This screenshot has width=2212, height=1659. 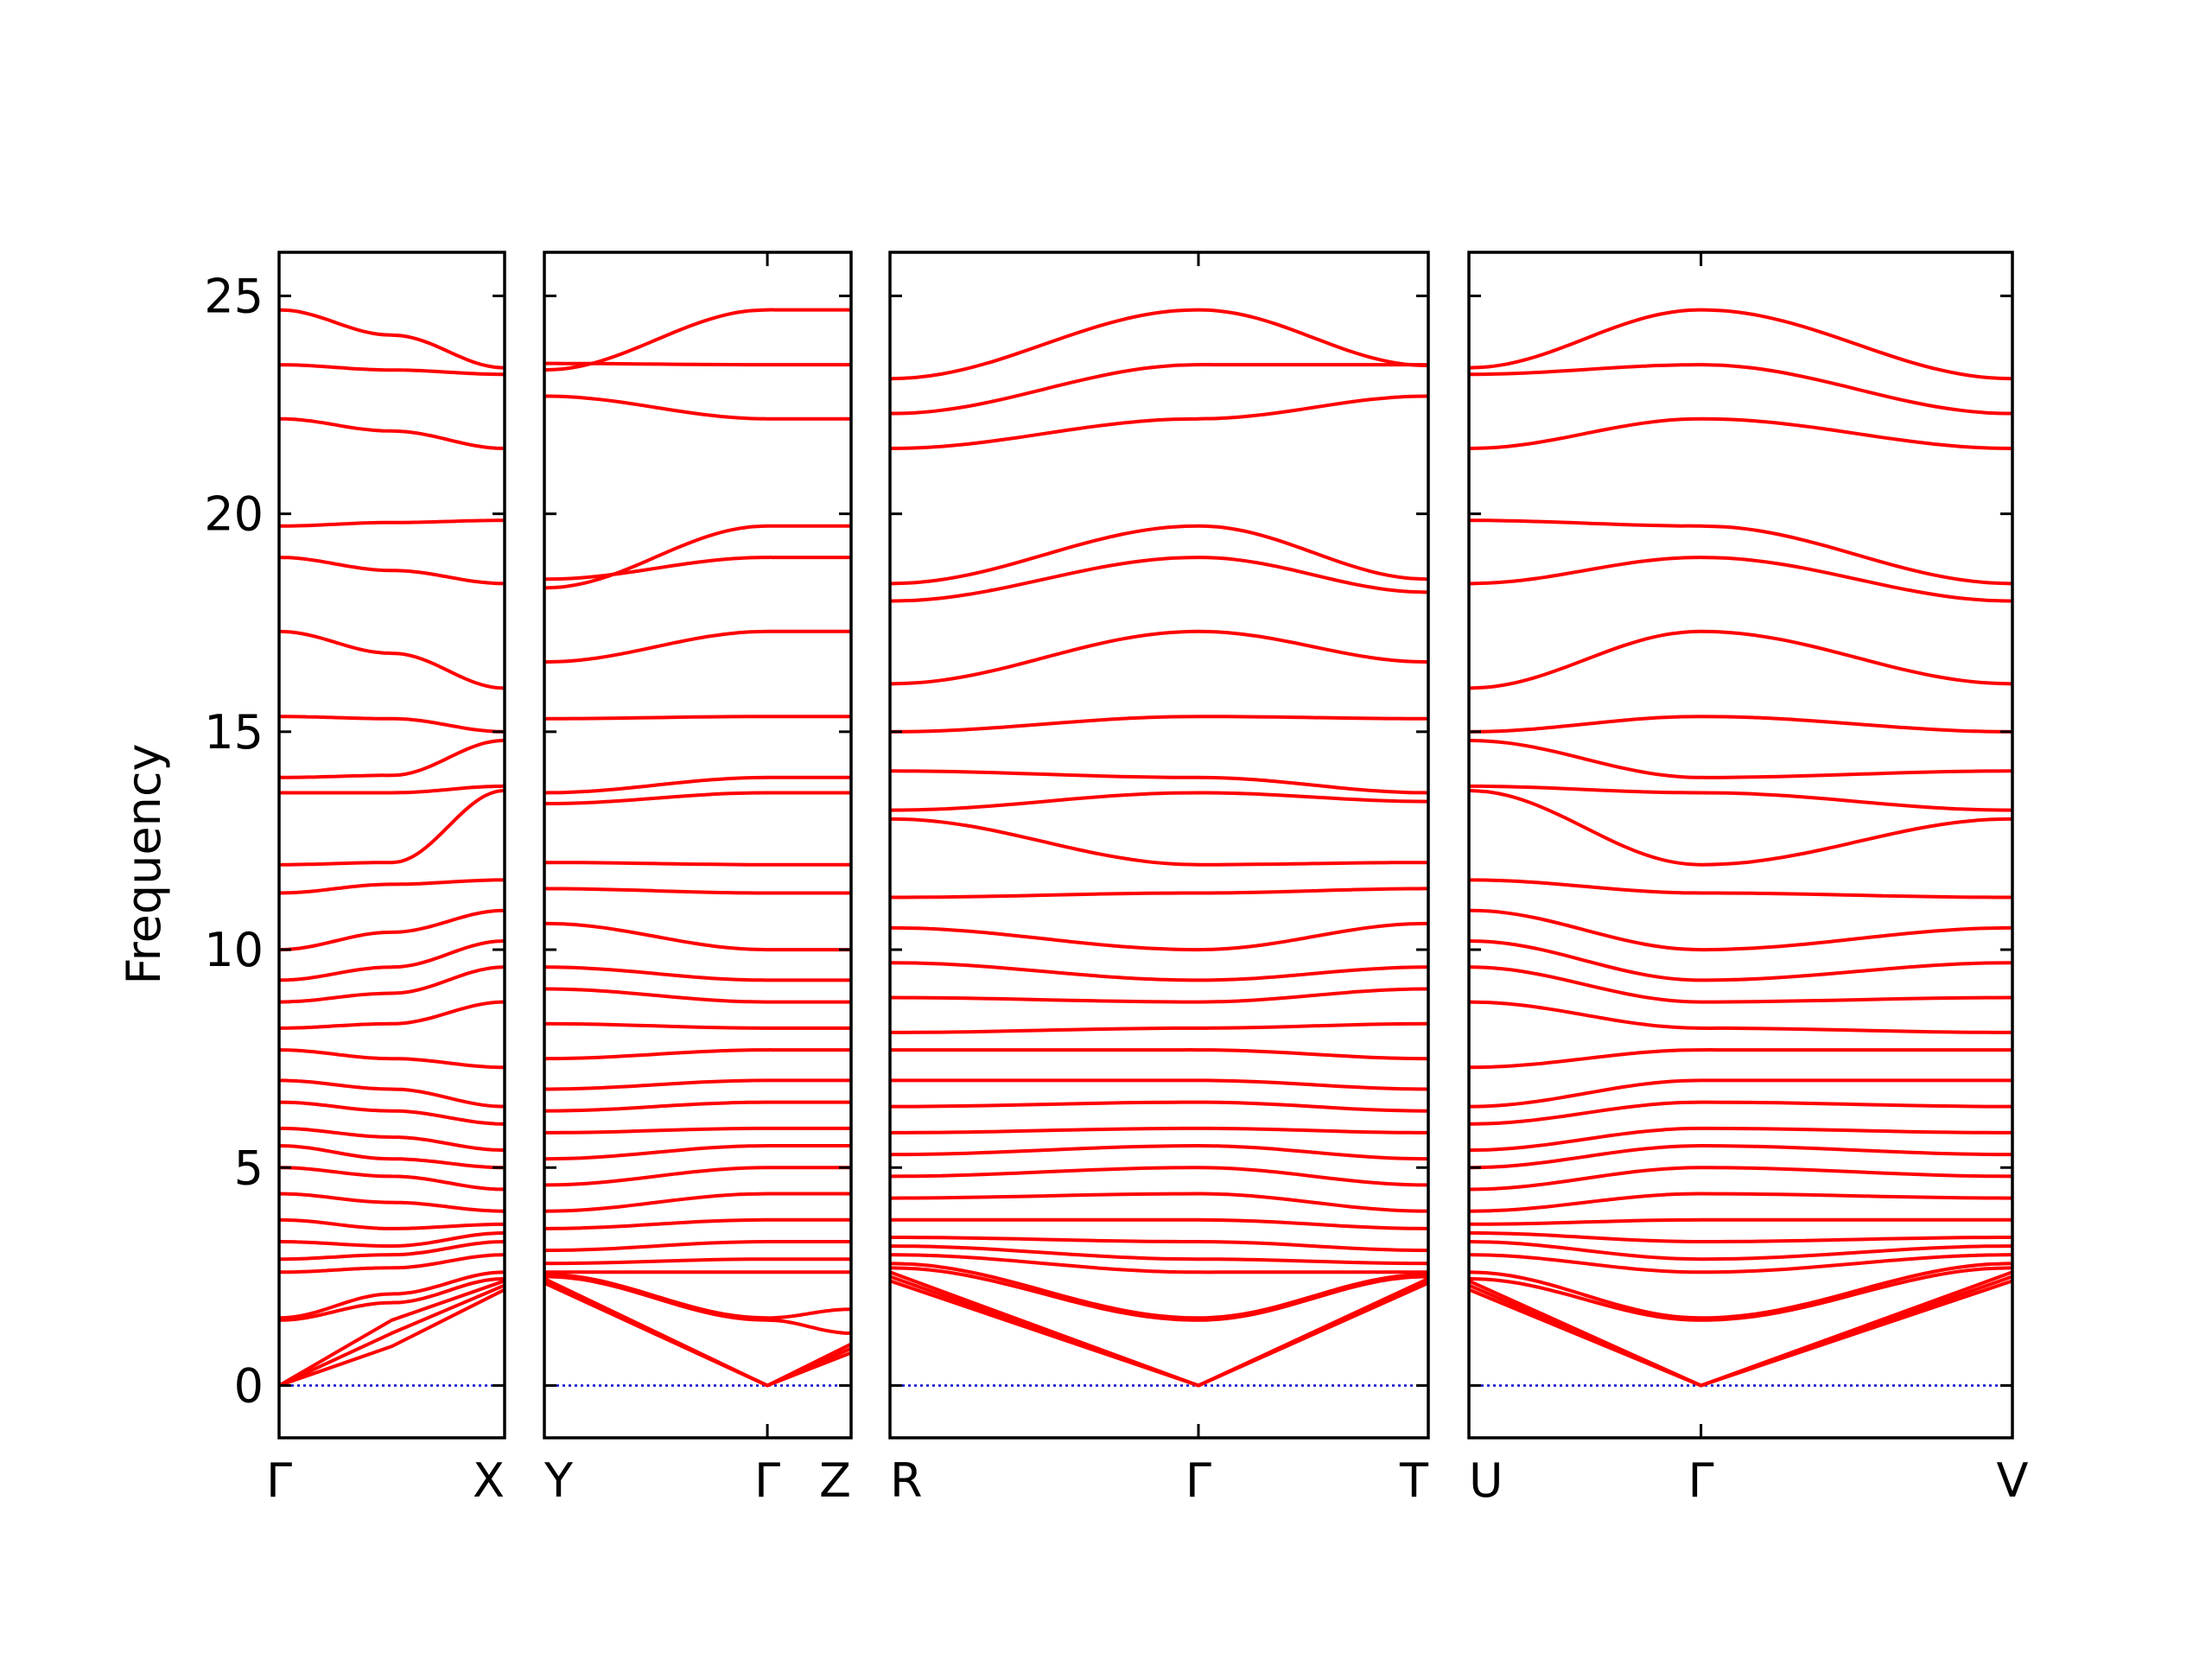 I want to click on x-tick-label: V, so click(x=2013, y=1480).